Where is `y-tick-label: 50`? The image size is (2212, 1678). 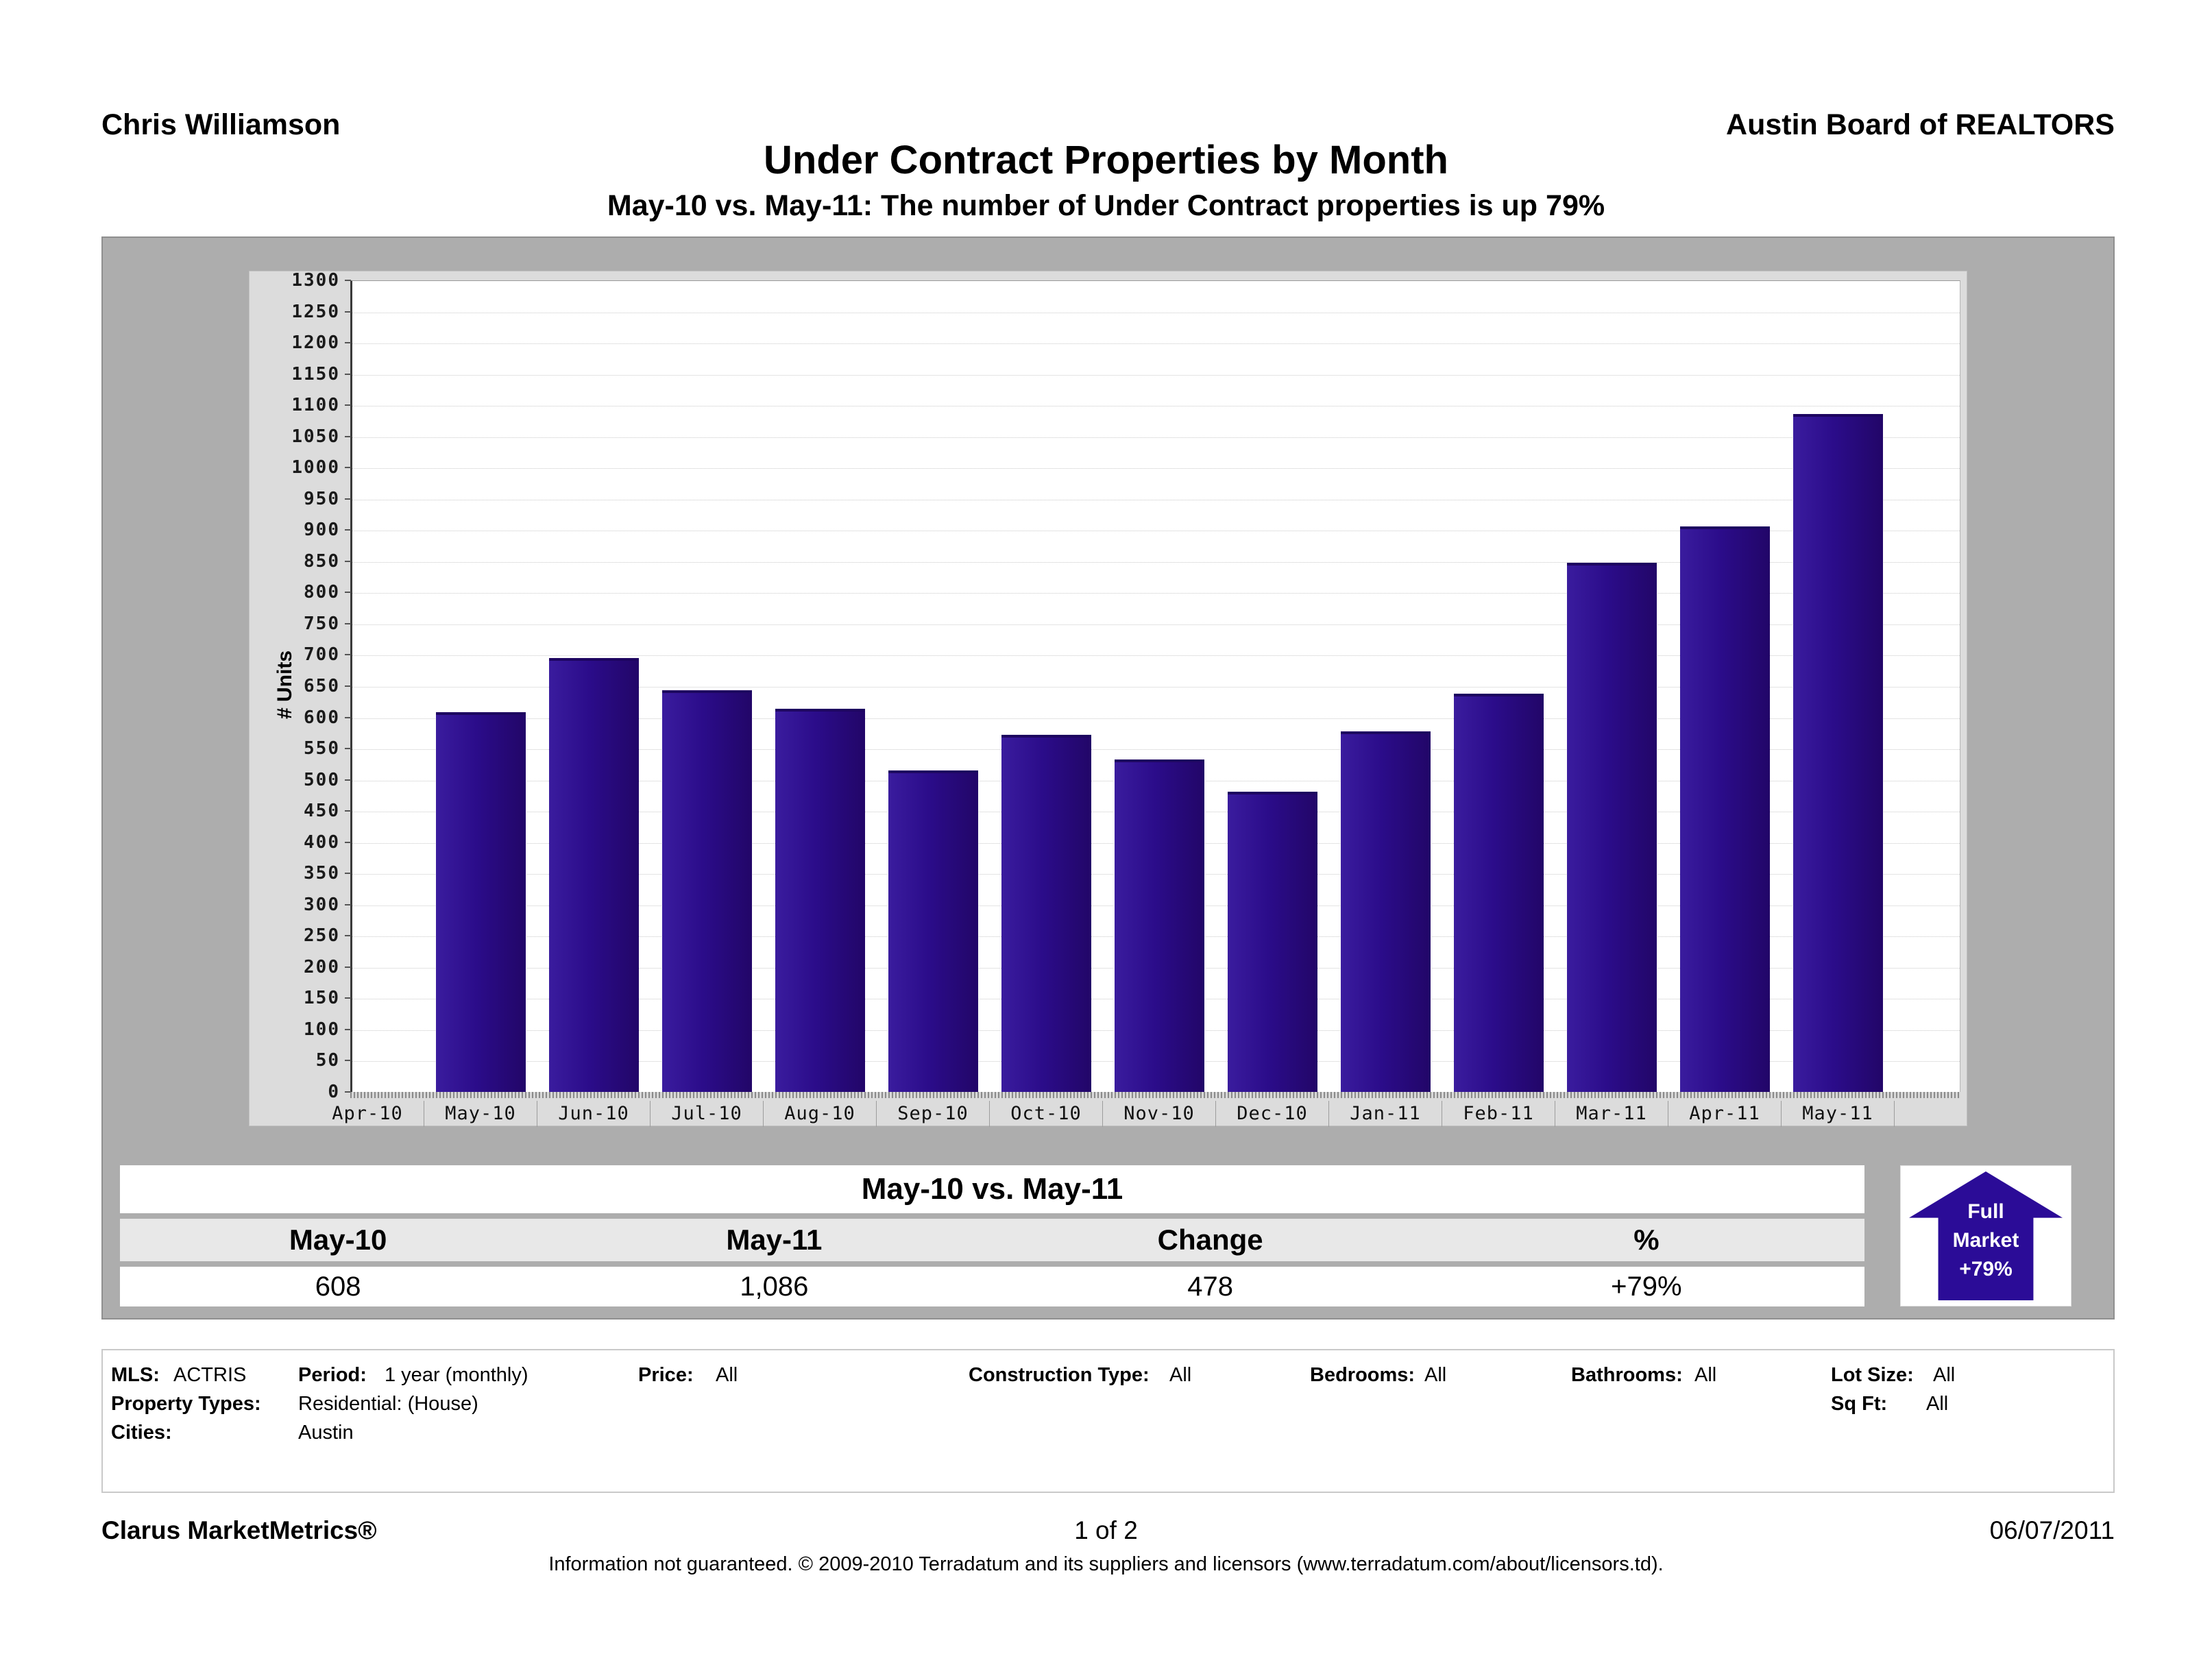 y-tick-label: 50 is located at coordinates (327, 1060).